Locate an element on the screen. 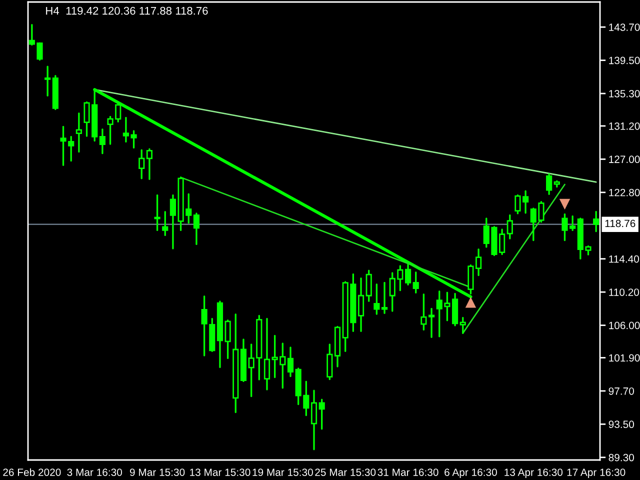  x-tick-label: 3 Mar 16:30 is located at coordinates (94, 472).